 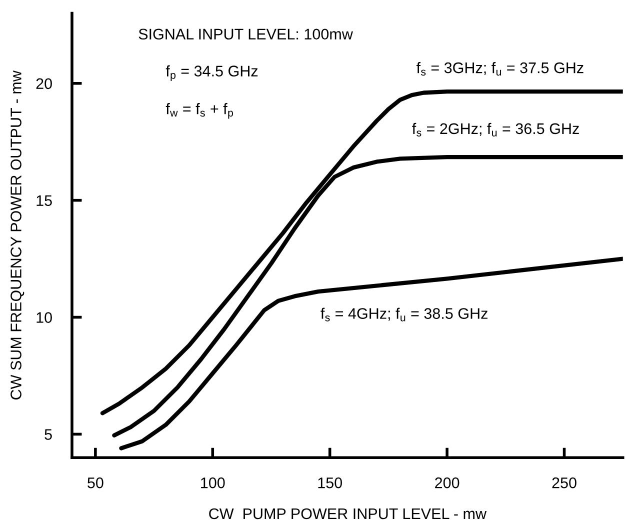 I want to click on y-tick-label: 5, so click(x=48, y=434).